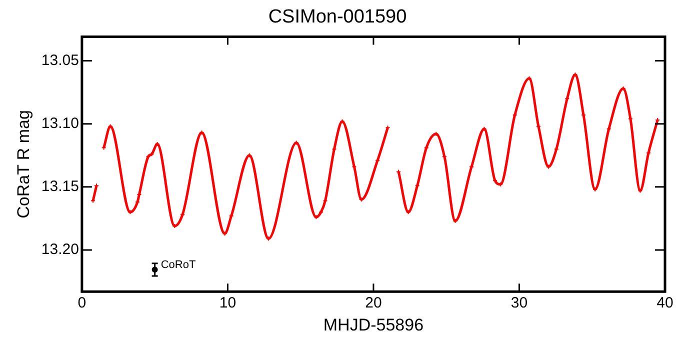  Describe the element at coordinates (82, 303) in the screenshot. I see `x-tick-label: 0` at that location.